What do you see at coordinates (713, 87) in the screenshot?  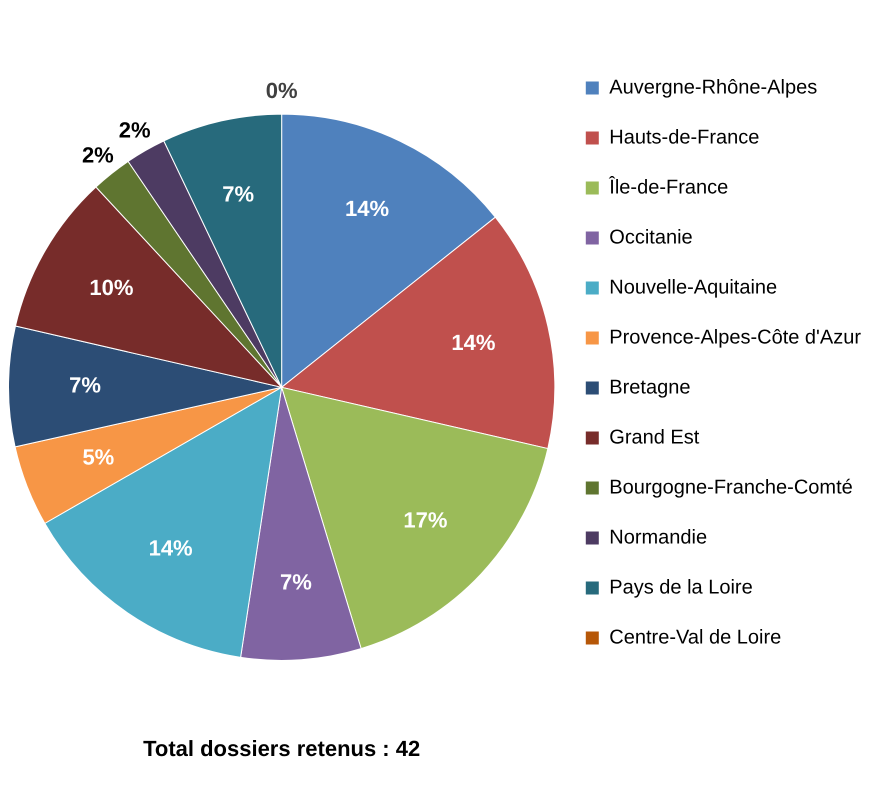 I see `legend-label: Auvergne-Rhône-Alpes` at bounding box center [713, 87].